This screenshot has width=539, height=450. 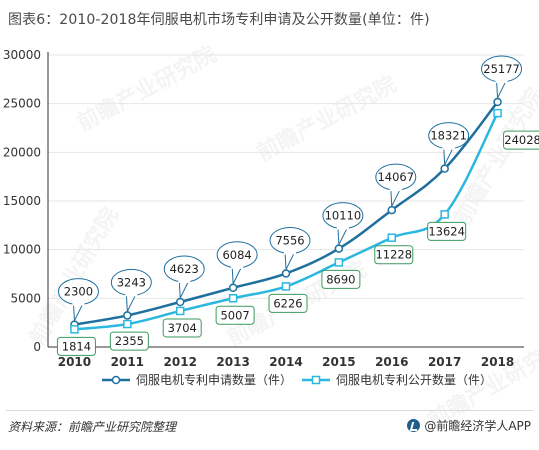 I want to click on data-label-application: 25177, so click(x=502, y=77).